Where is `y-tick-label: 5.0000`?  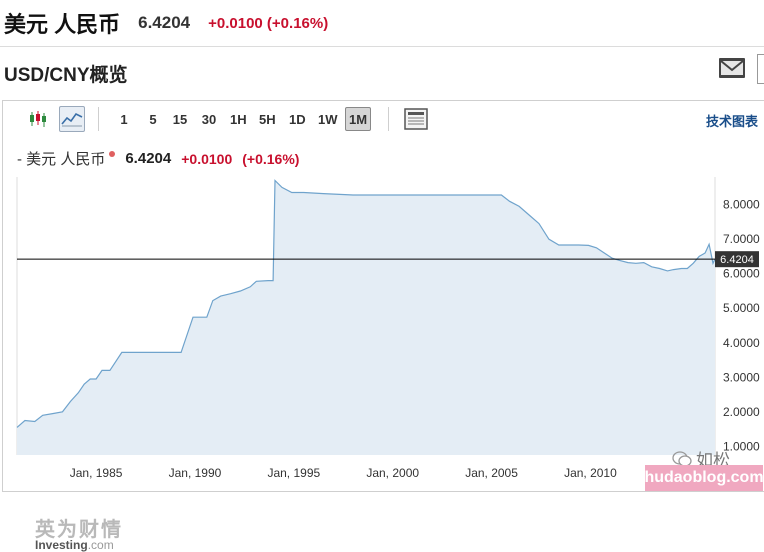 y-tick-label: 5.0000 is located at coordinates (741, 308).